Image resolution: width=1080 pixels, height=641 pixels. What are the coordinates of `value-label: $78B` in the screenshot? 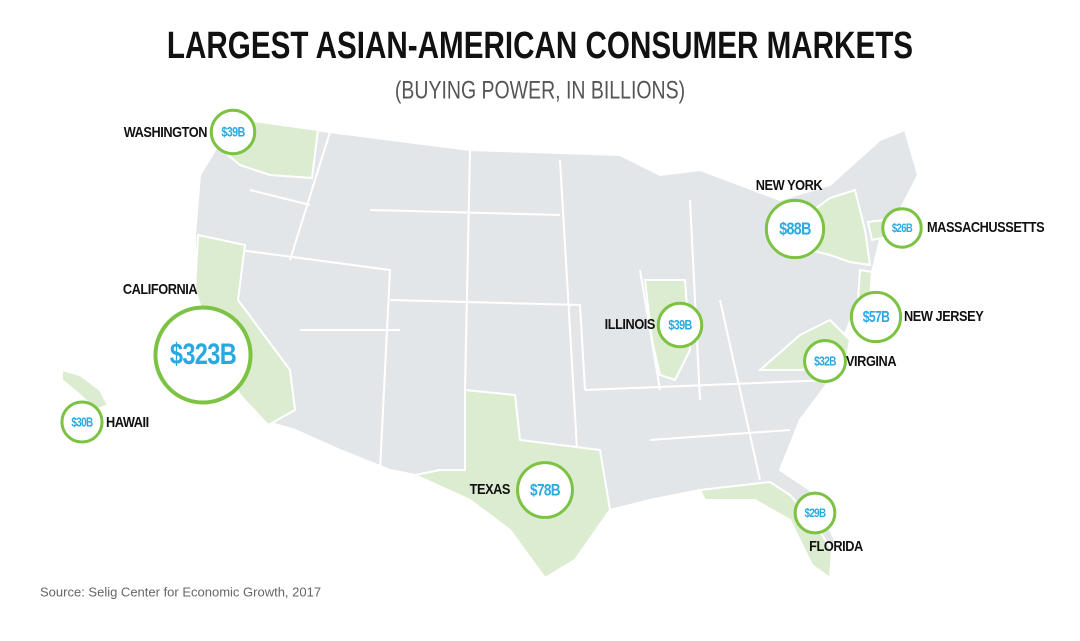 It's located at (545, 490).